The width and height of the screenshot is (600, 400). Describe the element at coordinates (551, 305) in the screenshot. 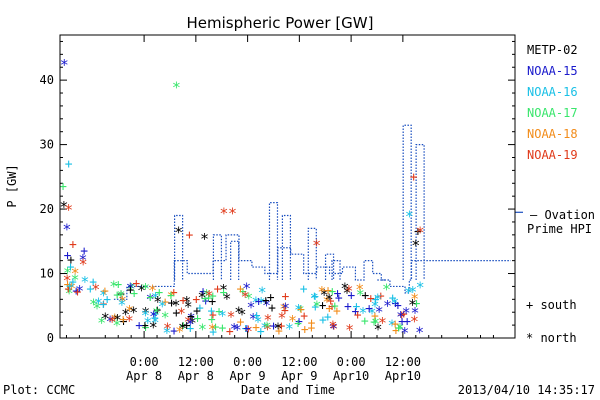

I see `legend-south-marker: + south` at that location.